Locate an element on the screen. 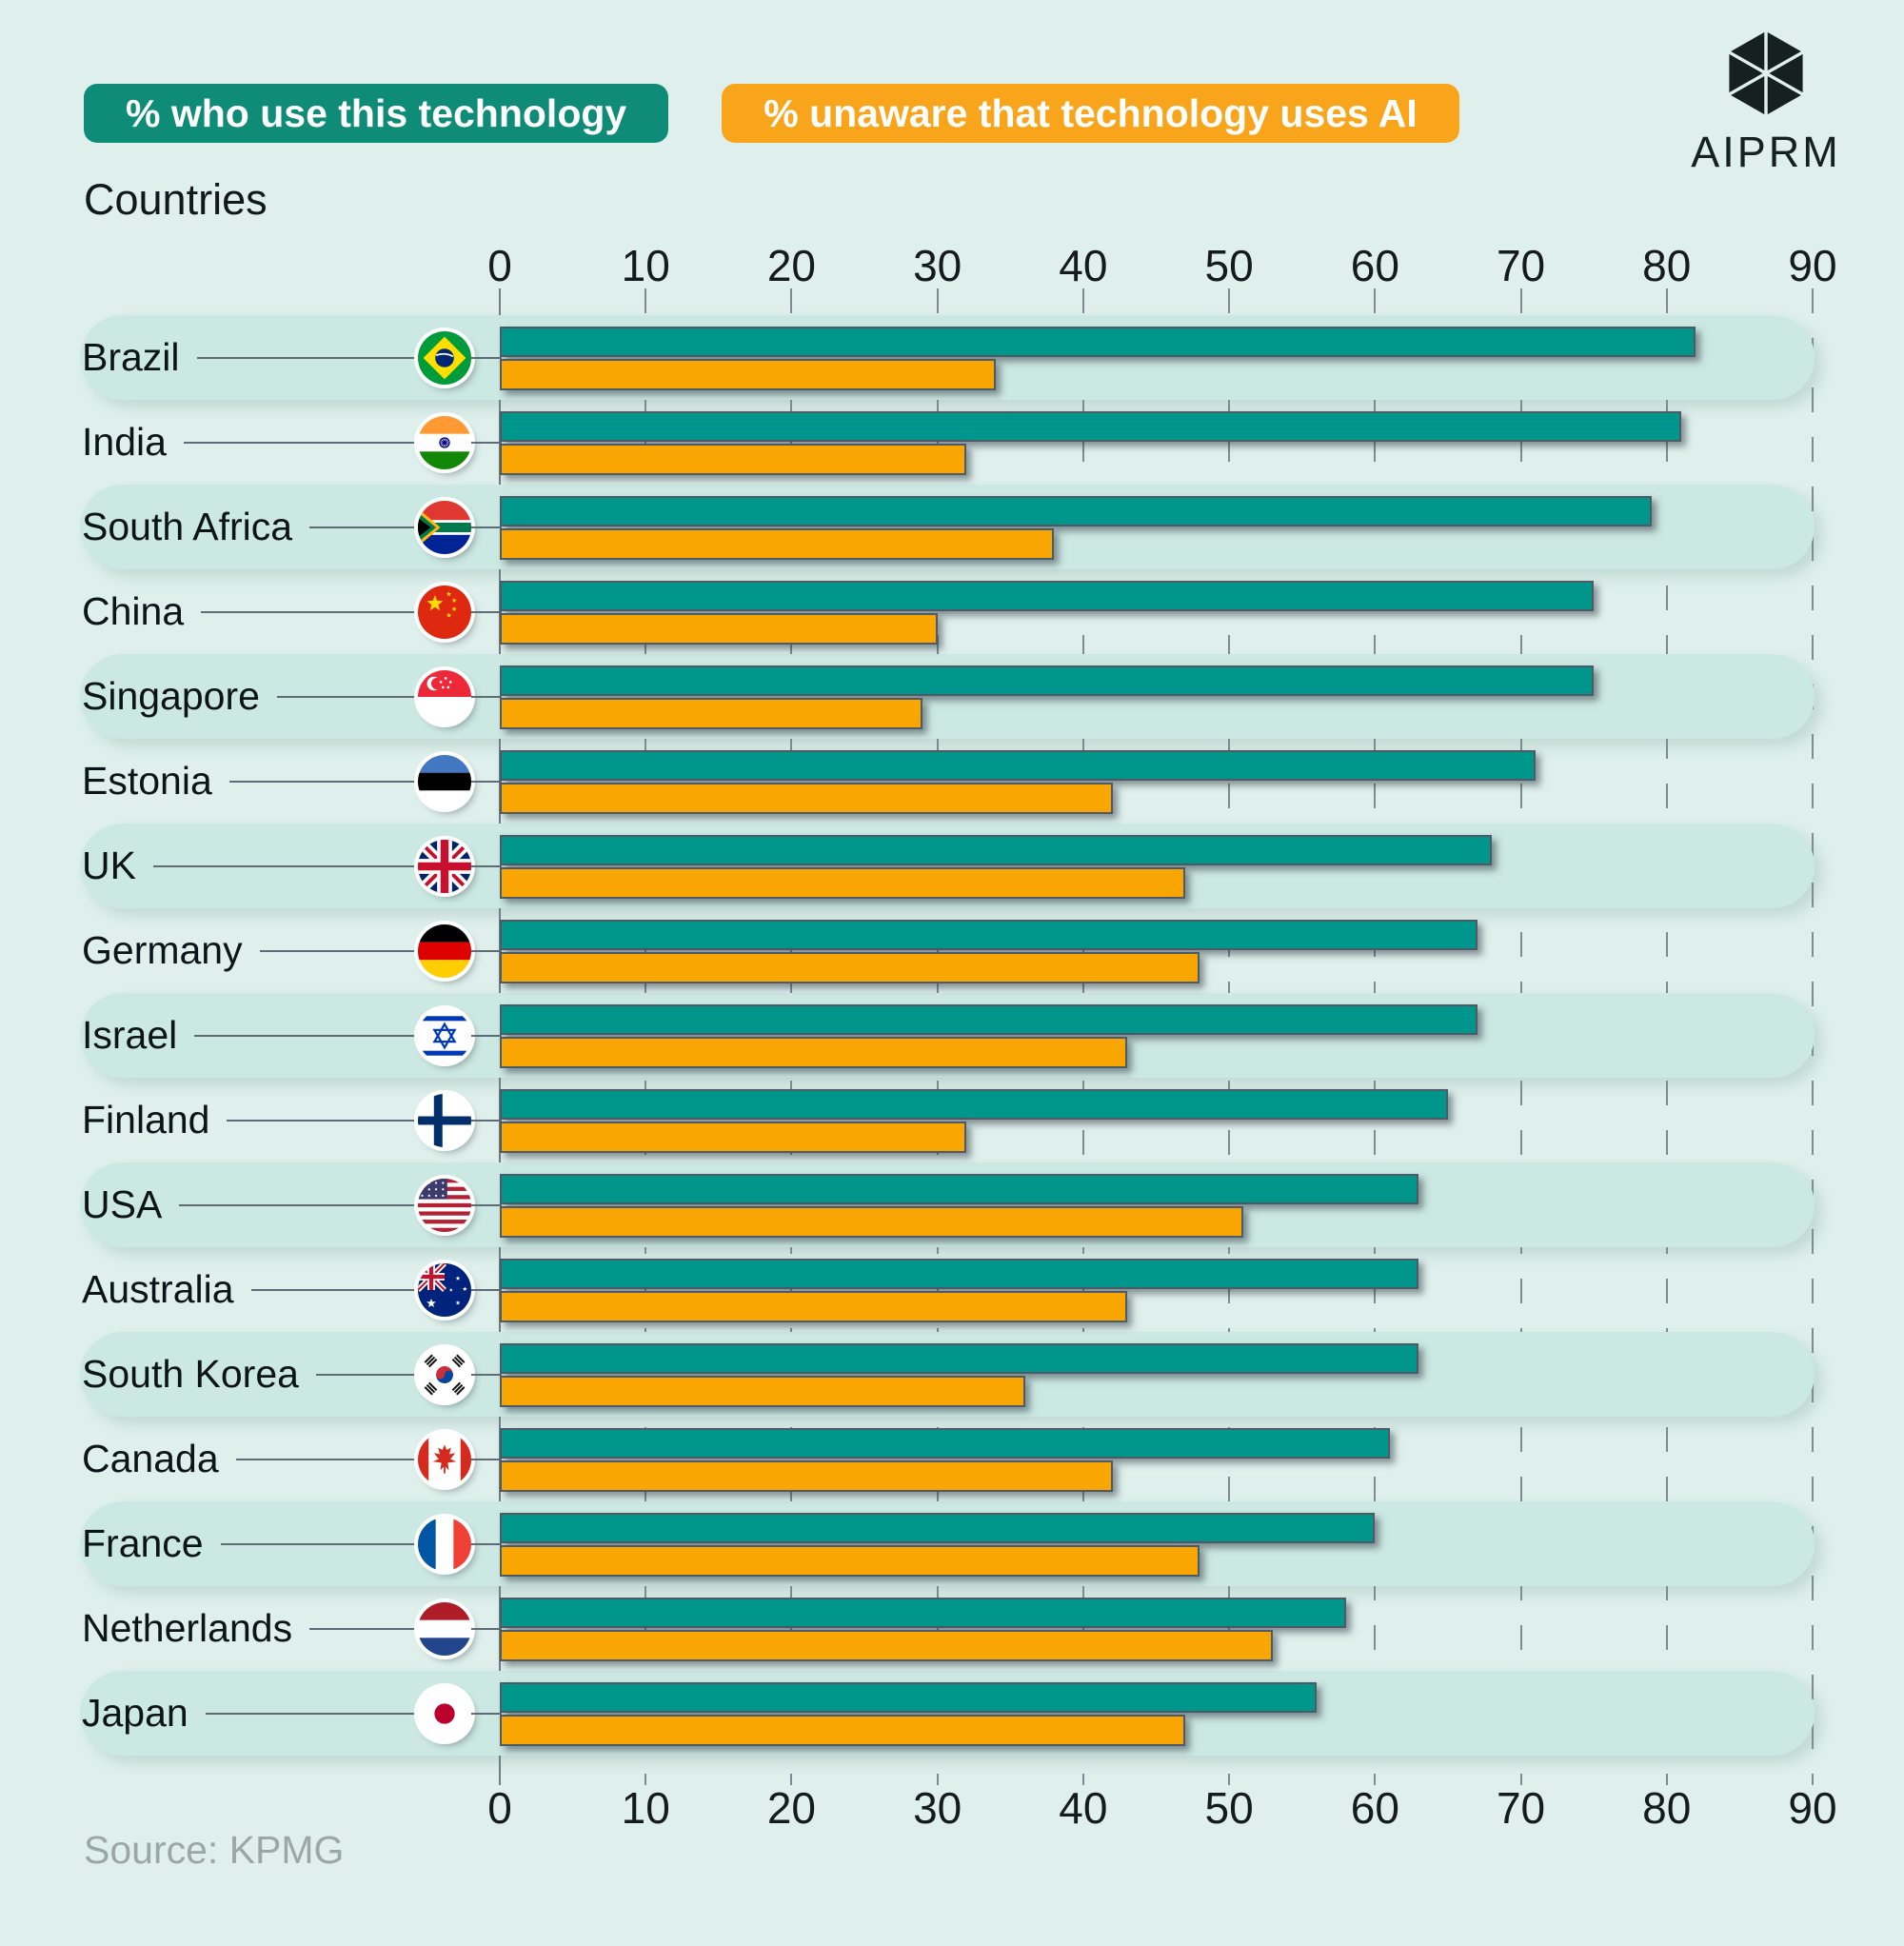 The image size is (1904, 1946). canada-flag-icon is located at coordinates (444, 1459).